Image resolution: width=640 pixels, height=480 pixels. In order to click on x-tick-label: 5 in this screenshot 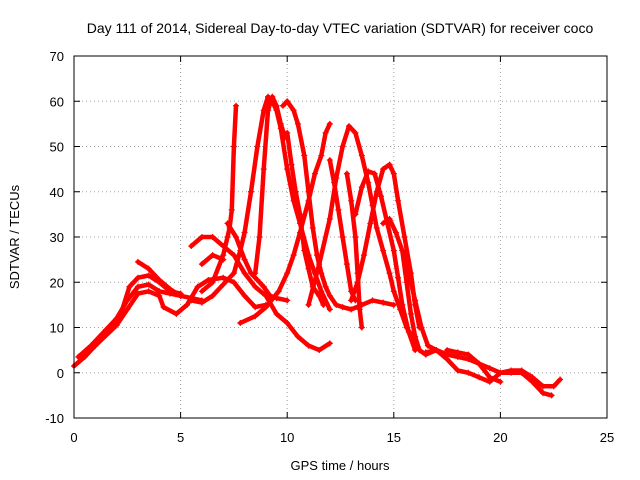, I will do `click(180, 437)`.